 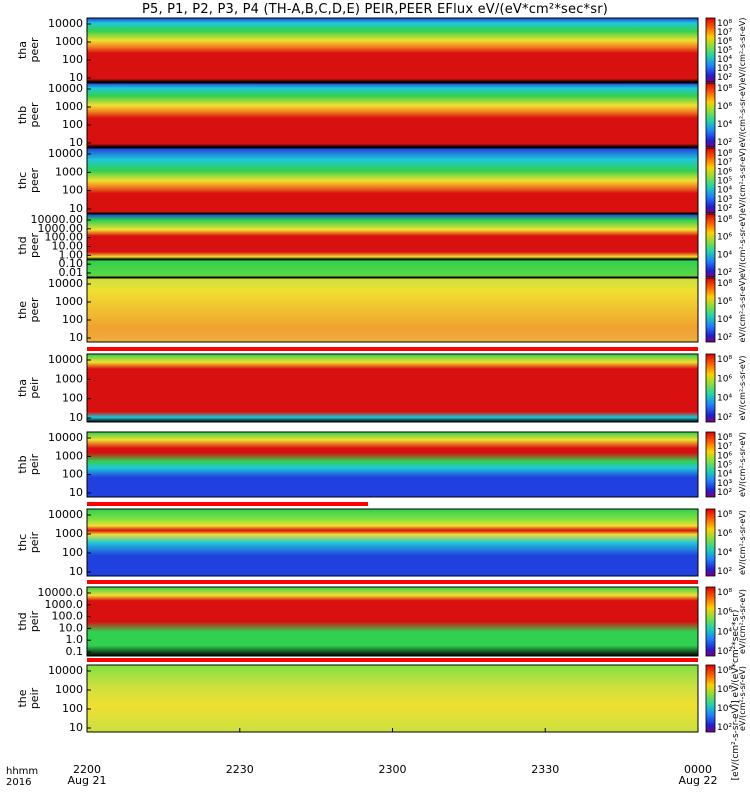 What do you see at coordinates (392, 582) in the screenshot?
I see `flag-bar-thd-peir` at bounding box center [392, 582].